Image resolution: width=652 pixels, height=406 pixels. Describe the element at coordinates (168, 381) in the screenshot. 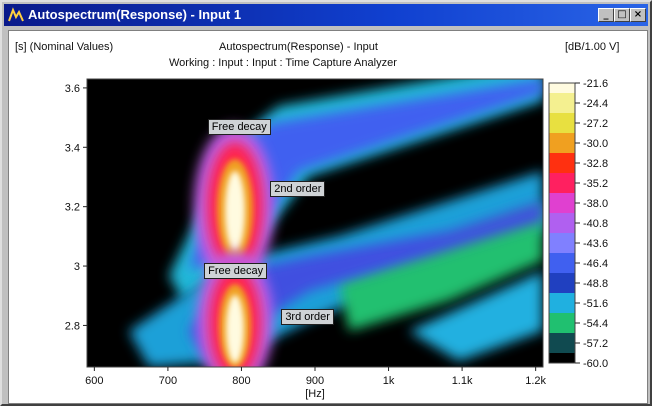

I see `x-tick-label: 700` at that location.